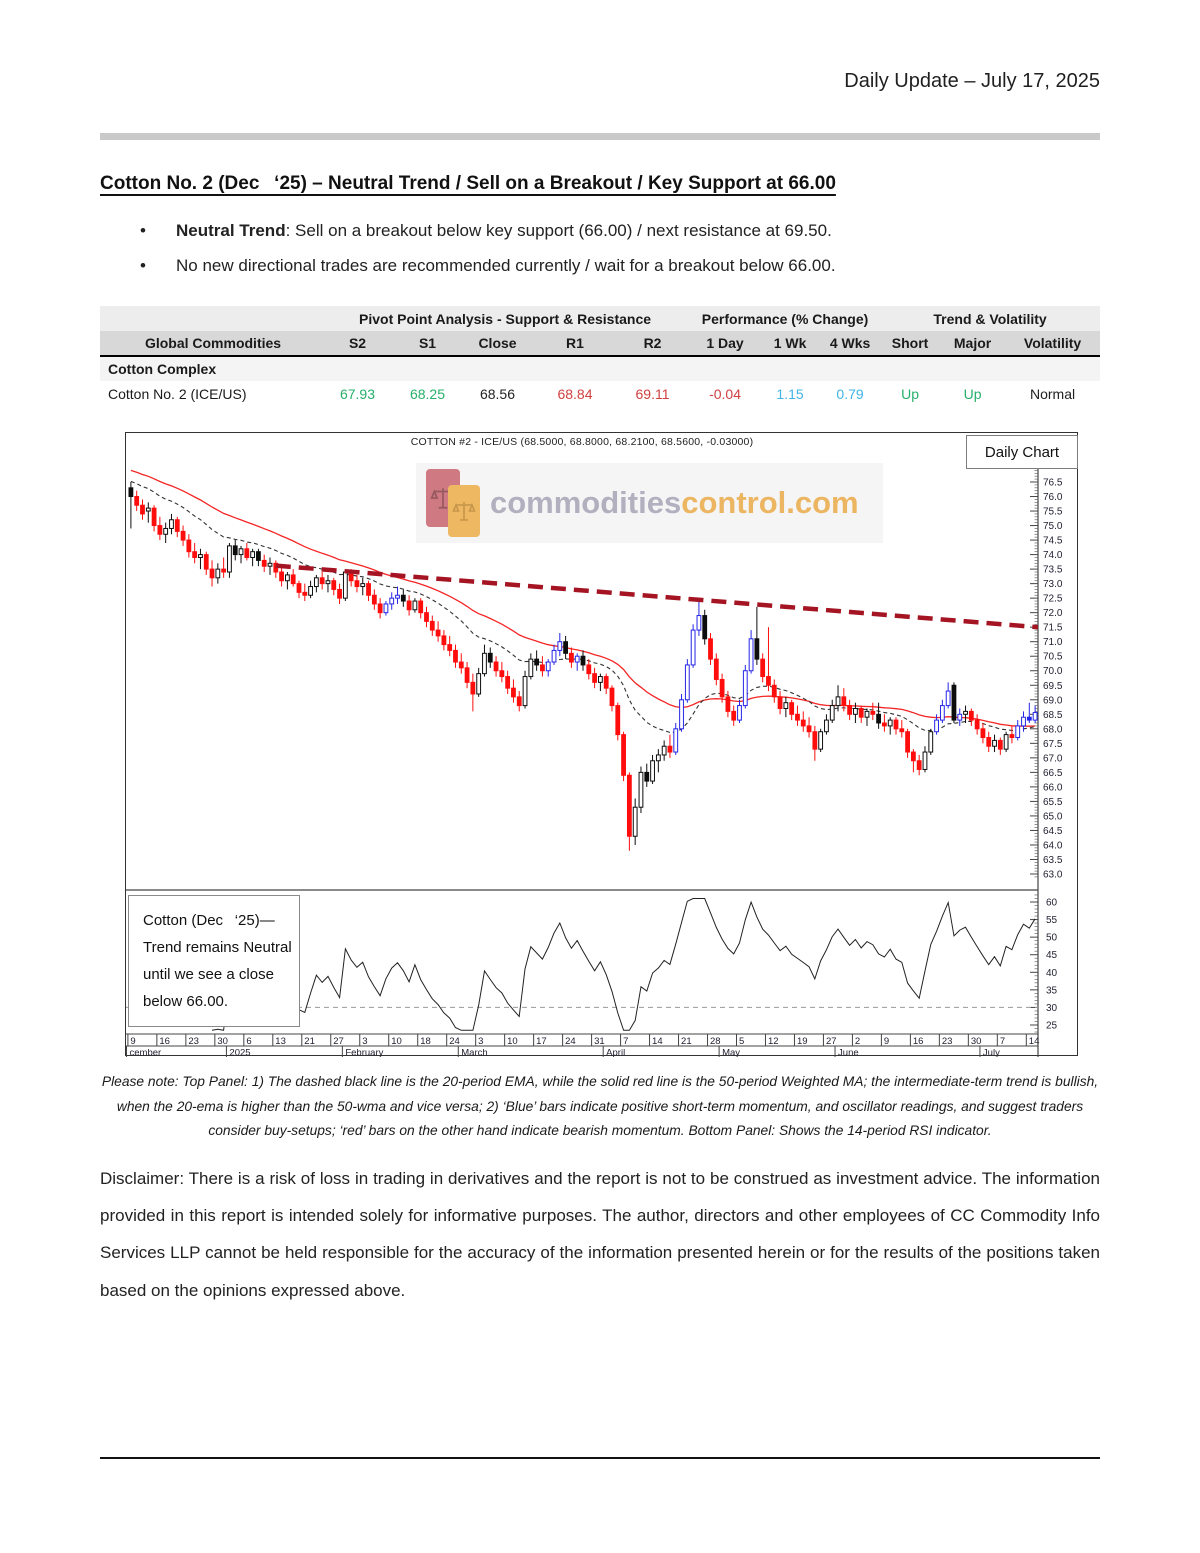  I want to click on svg-text: 71.0, so click(1053, 642).